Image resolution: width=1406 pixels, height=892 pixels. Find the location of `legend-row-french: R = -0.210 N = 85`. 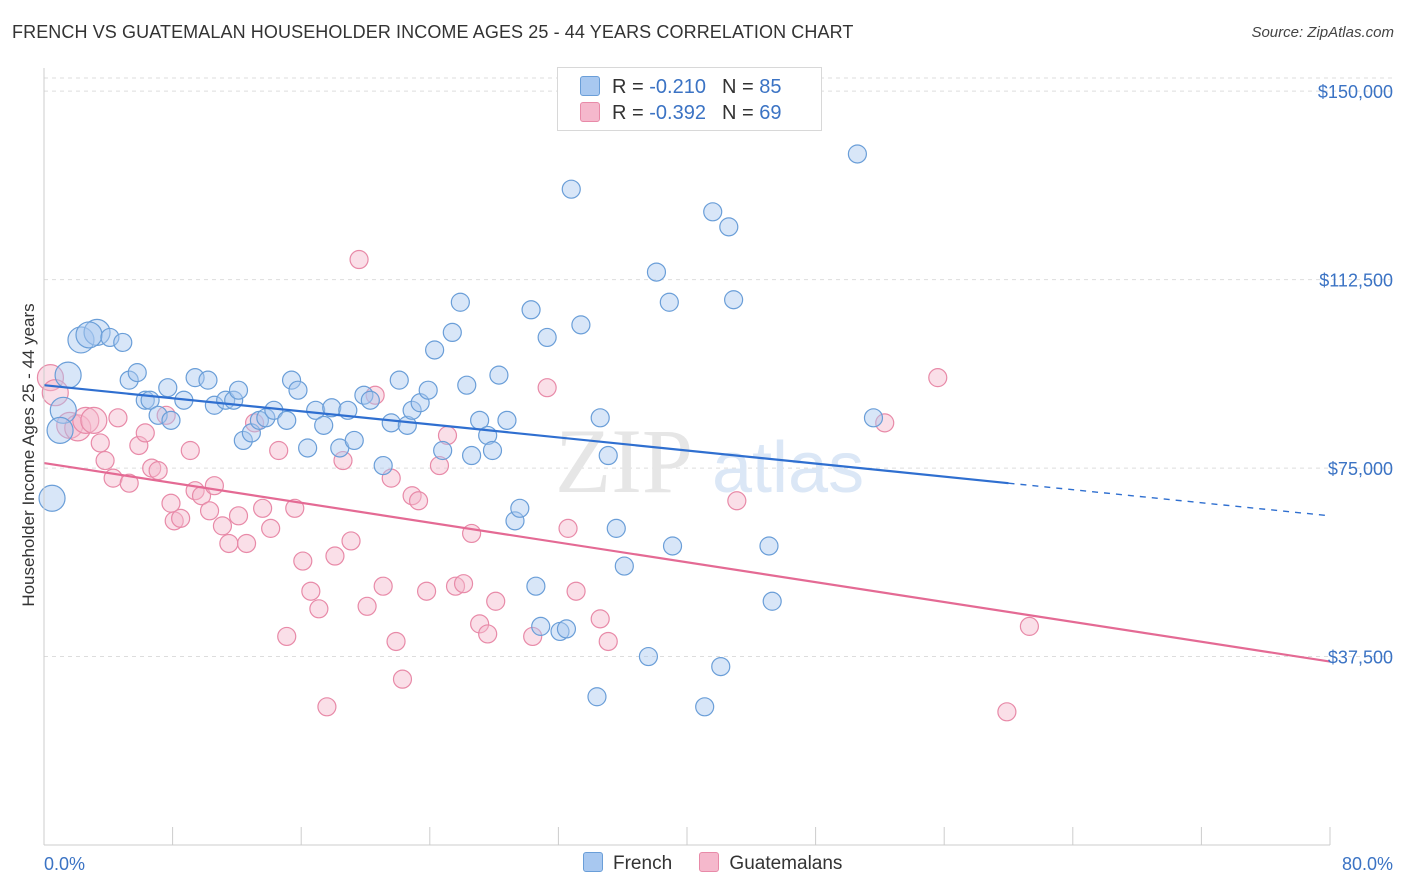

legend-row-french: R = -0.210 N = 85 is located at coordinates (680, 88).